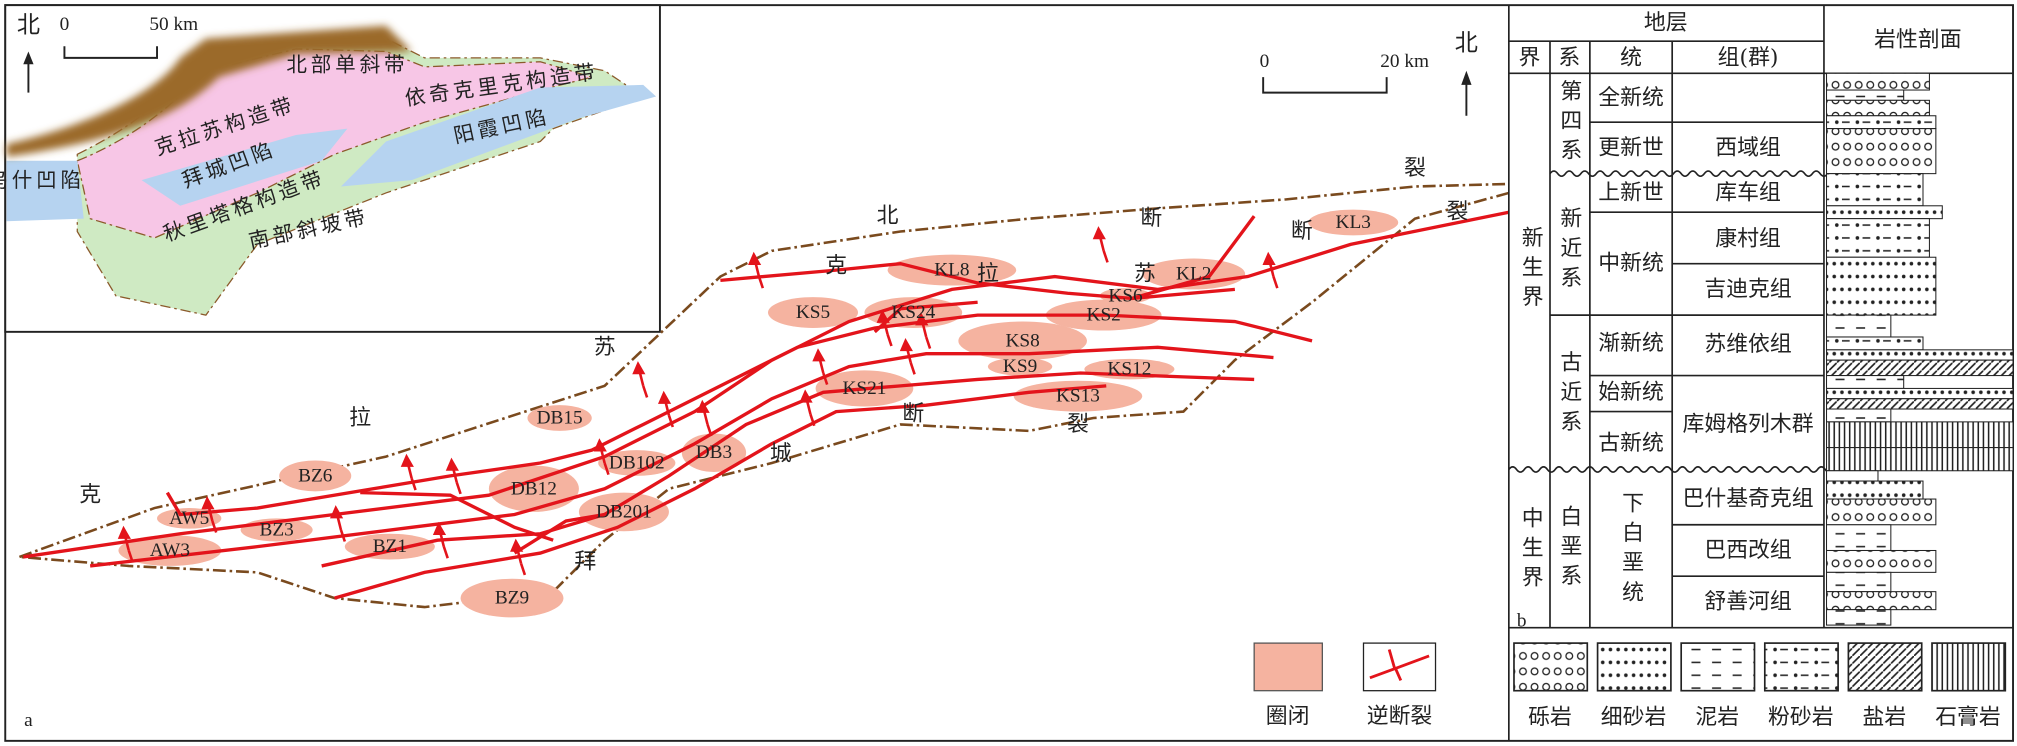 This screenshot has width=2017, height=746. I want to click on closure-label: BZ6, so click(315, 475).